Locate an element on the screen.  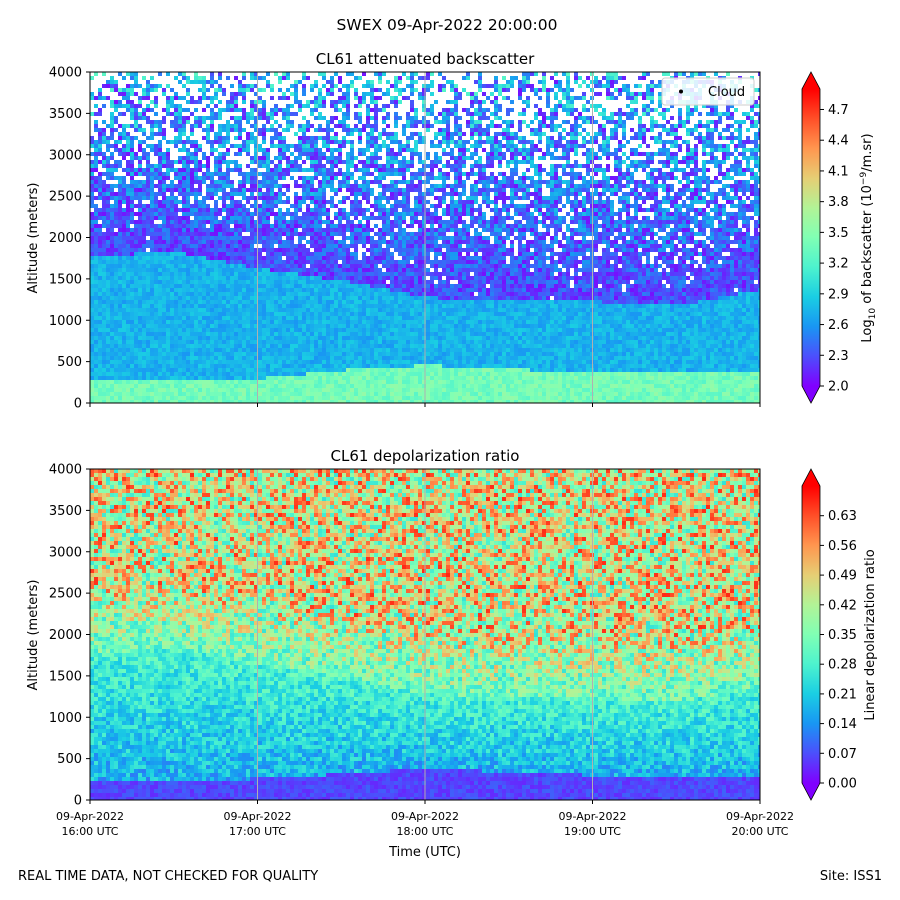
colorbar-tick-label: 0.28 is located at coordinates (842, 665).